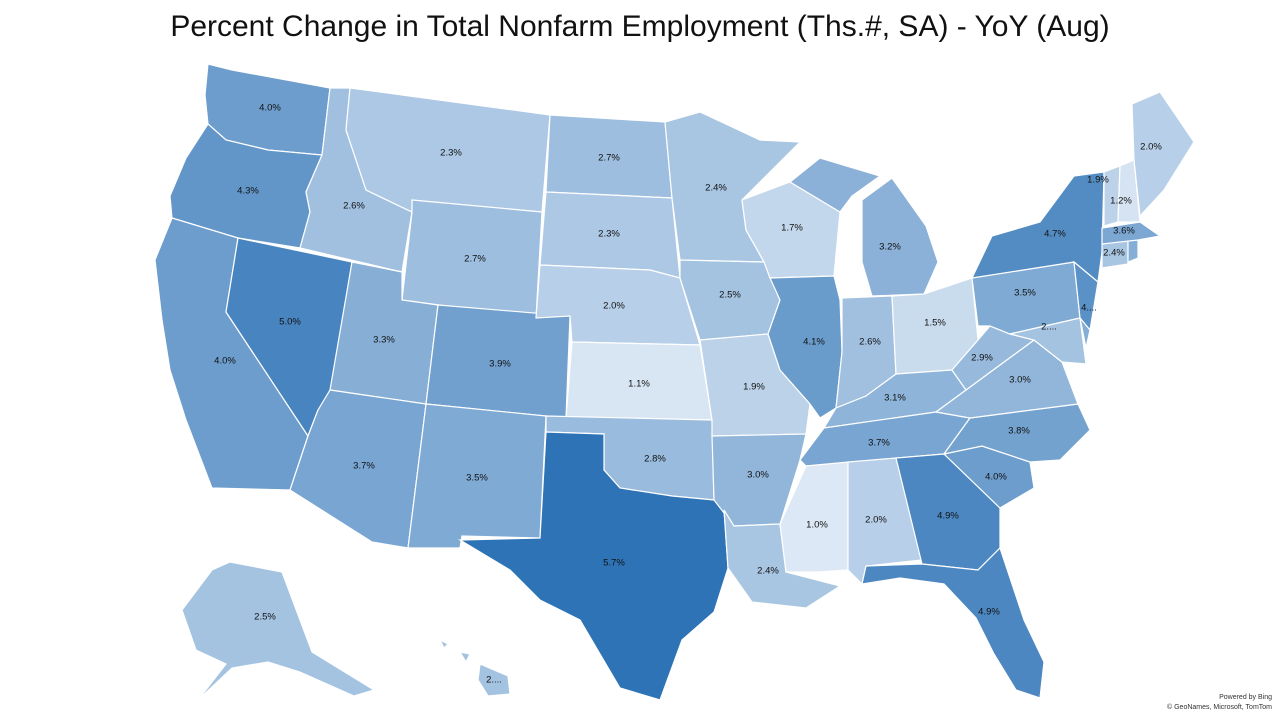 Image resolution: width=1280 pixels, height=720 pixels. Describe the element at coordinates (982, 358) in the screenshot. I see `label-WV: 2.9%` at that location.